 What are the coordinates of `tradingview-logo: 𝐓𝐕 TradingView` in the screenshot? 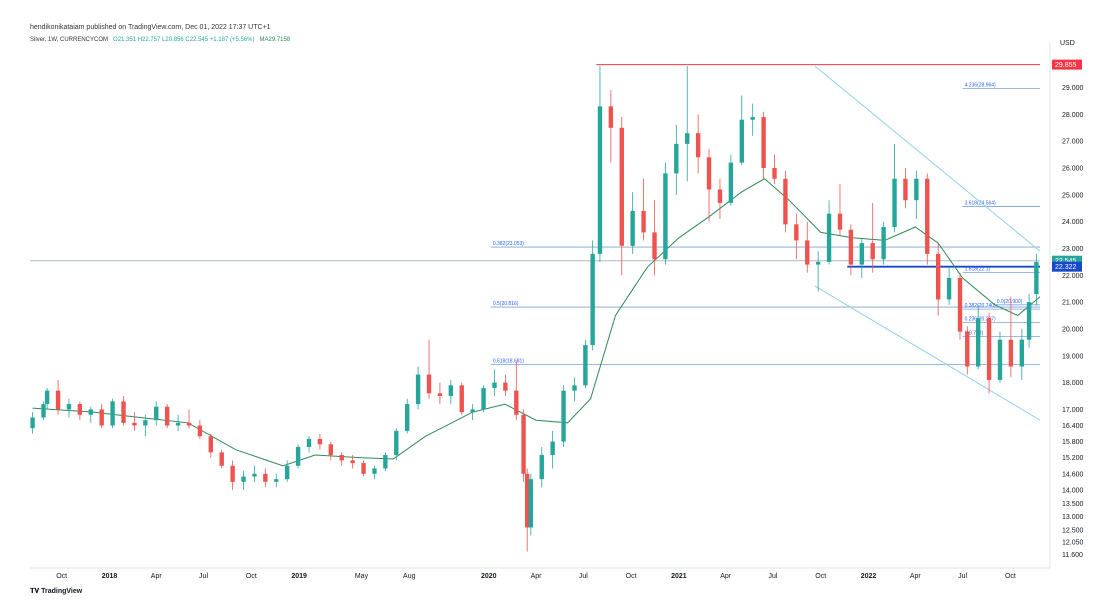 It's located at (56, 592).